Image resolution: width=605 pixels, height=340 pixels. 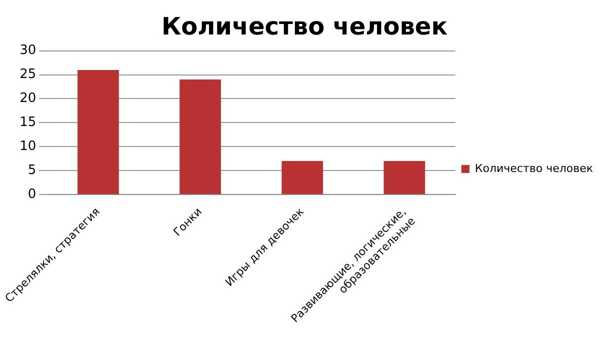 What do you see at coordinates (32, 194) in the screenshot?
I see `y-tick-label: 0` at bounding box center [32, 194].